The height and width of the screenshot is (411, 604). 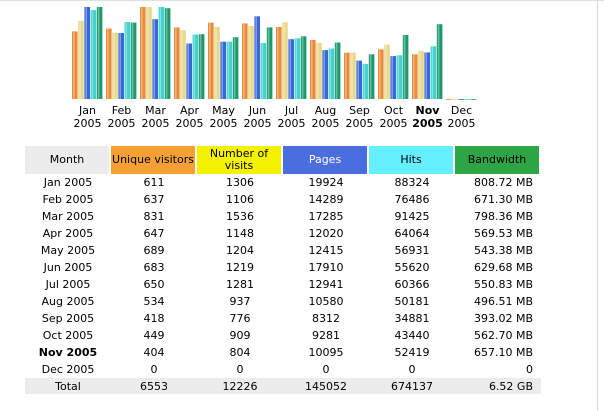 What do you see at coordinates (68, 284) in the screenshot?
I see `cell-month: Jul 2005` at bounding box center [68, 284].